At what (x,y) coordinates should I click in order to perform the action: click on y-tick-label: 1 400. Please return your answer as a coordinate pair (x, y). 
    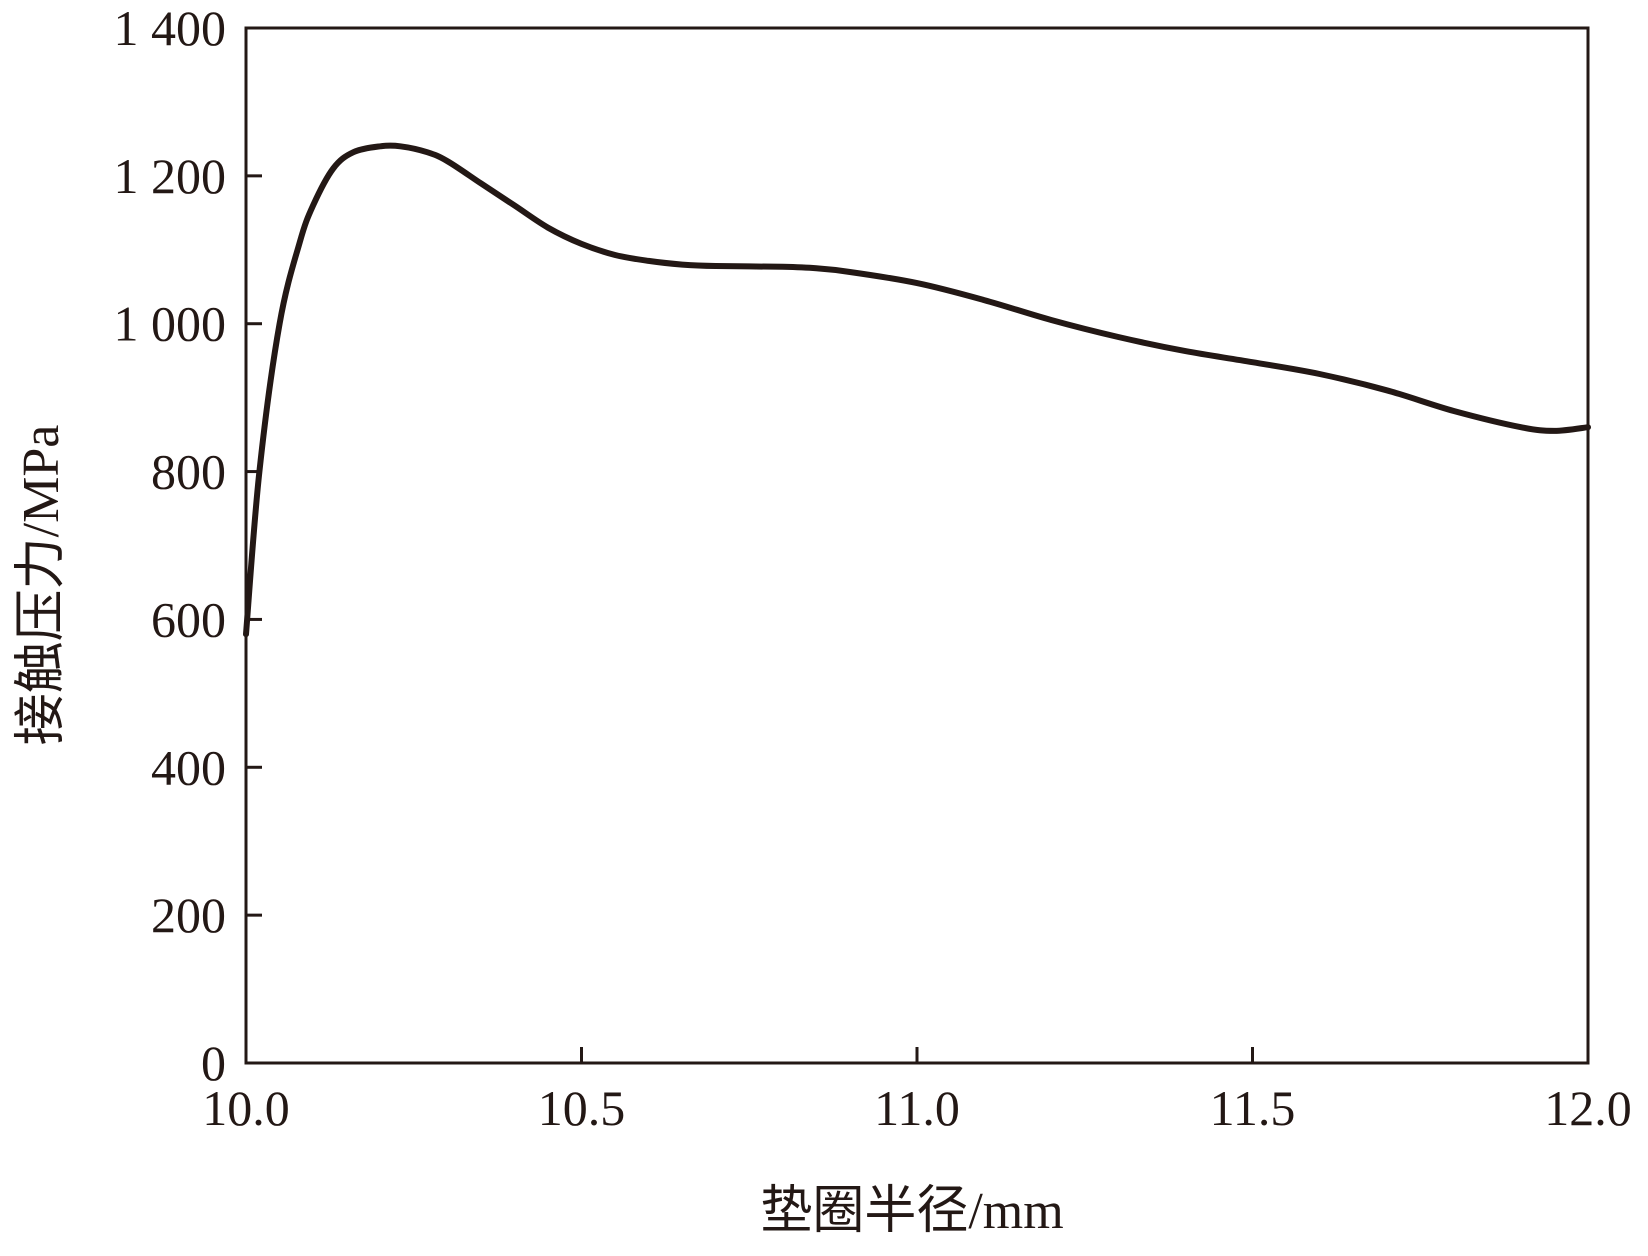
    Looking at the image, I should click on (170, 28).